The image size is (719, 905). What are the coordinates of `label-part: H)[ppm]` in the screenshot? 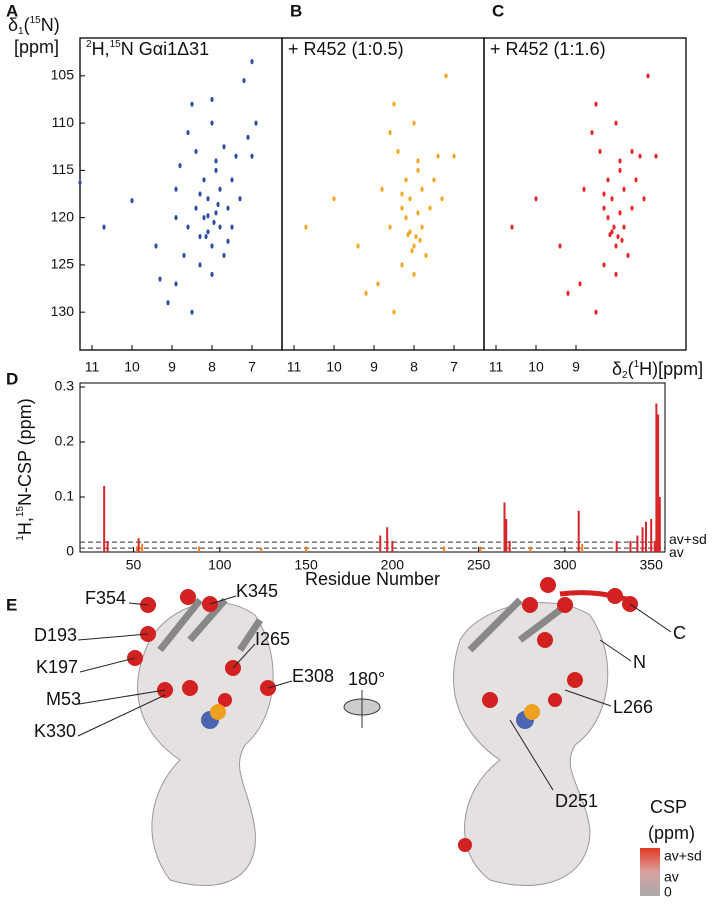 It's located at (671, 369).